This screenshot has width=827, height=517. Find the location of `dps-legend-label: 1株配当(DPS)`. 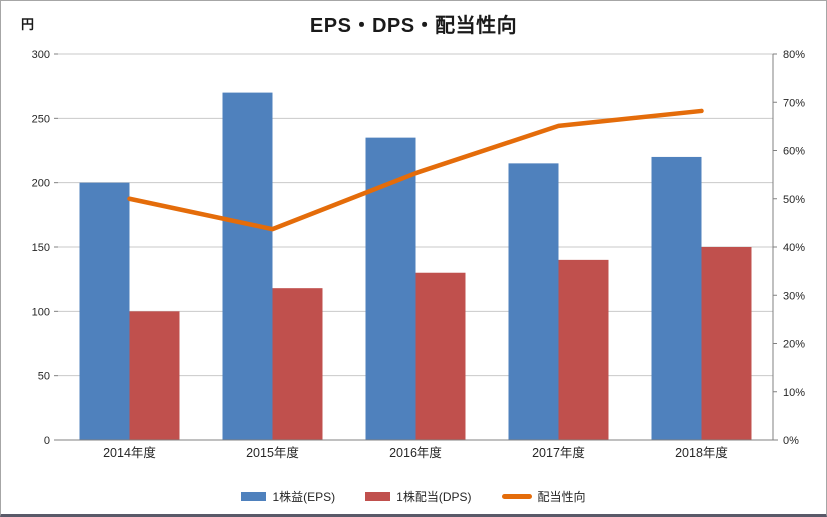

dps-legend-label: 1株配当(DPS) is located at coordinates (434, 497).